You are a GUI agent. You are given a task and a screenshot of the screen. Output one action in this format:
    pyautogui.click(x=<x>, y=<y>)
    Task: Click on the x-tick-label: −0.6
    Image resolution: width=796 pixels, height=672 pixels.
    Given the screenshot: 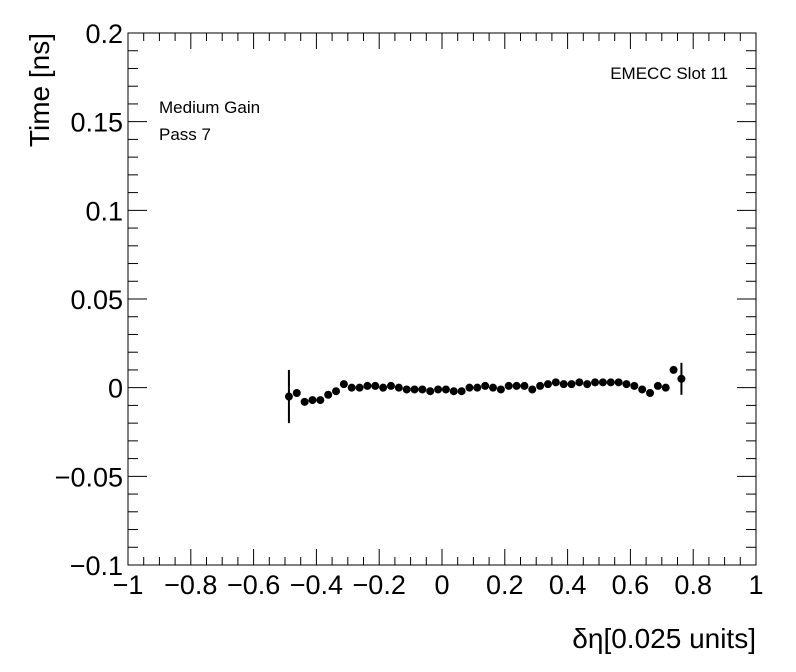 What is the action you would take?
    pyautogui.click(x=253, y=585)
    